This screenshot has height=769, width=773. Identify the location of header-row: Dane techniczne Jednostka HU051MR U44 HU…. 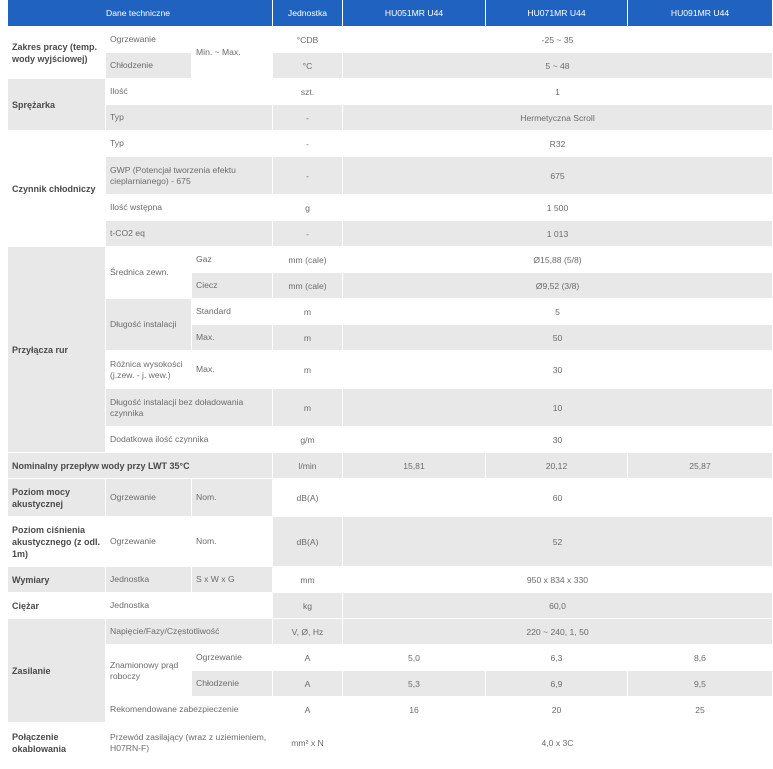
(390, 13).